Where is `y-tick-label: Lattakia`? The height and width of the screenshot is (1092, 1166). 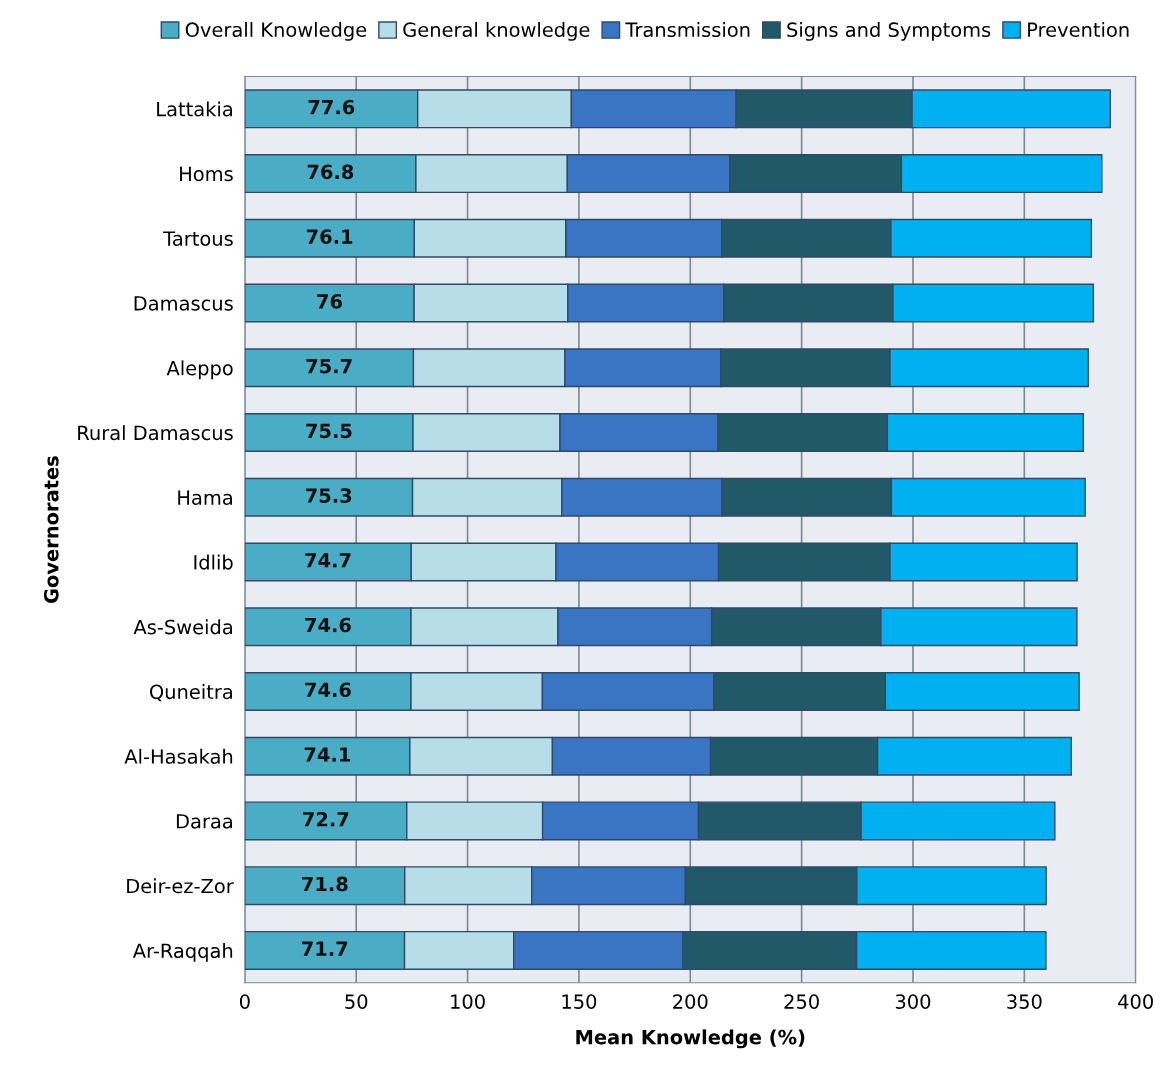
y-tick-label: Lattakia is located at coordinates (194, 109).